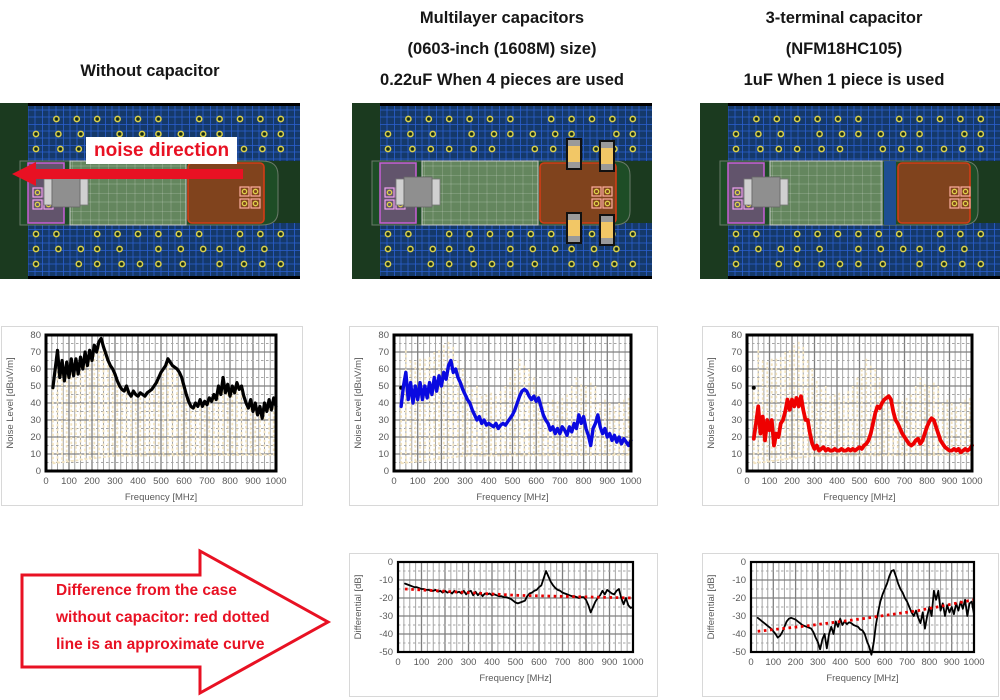  I want to click on gray-chip-component, so click(766, 192).